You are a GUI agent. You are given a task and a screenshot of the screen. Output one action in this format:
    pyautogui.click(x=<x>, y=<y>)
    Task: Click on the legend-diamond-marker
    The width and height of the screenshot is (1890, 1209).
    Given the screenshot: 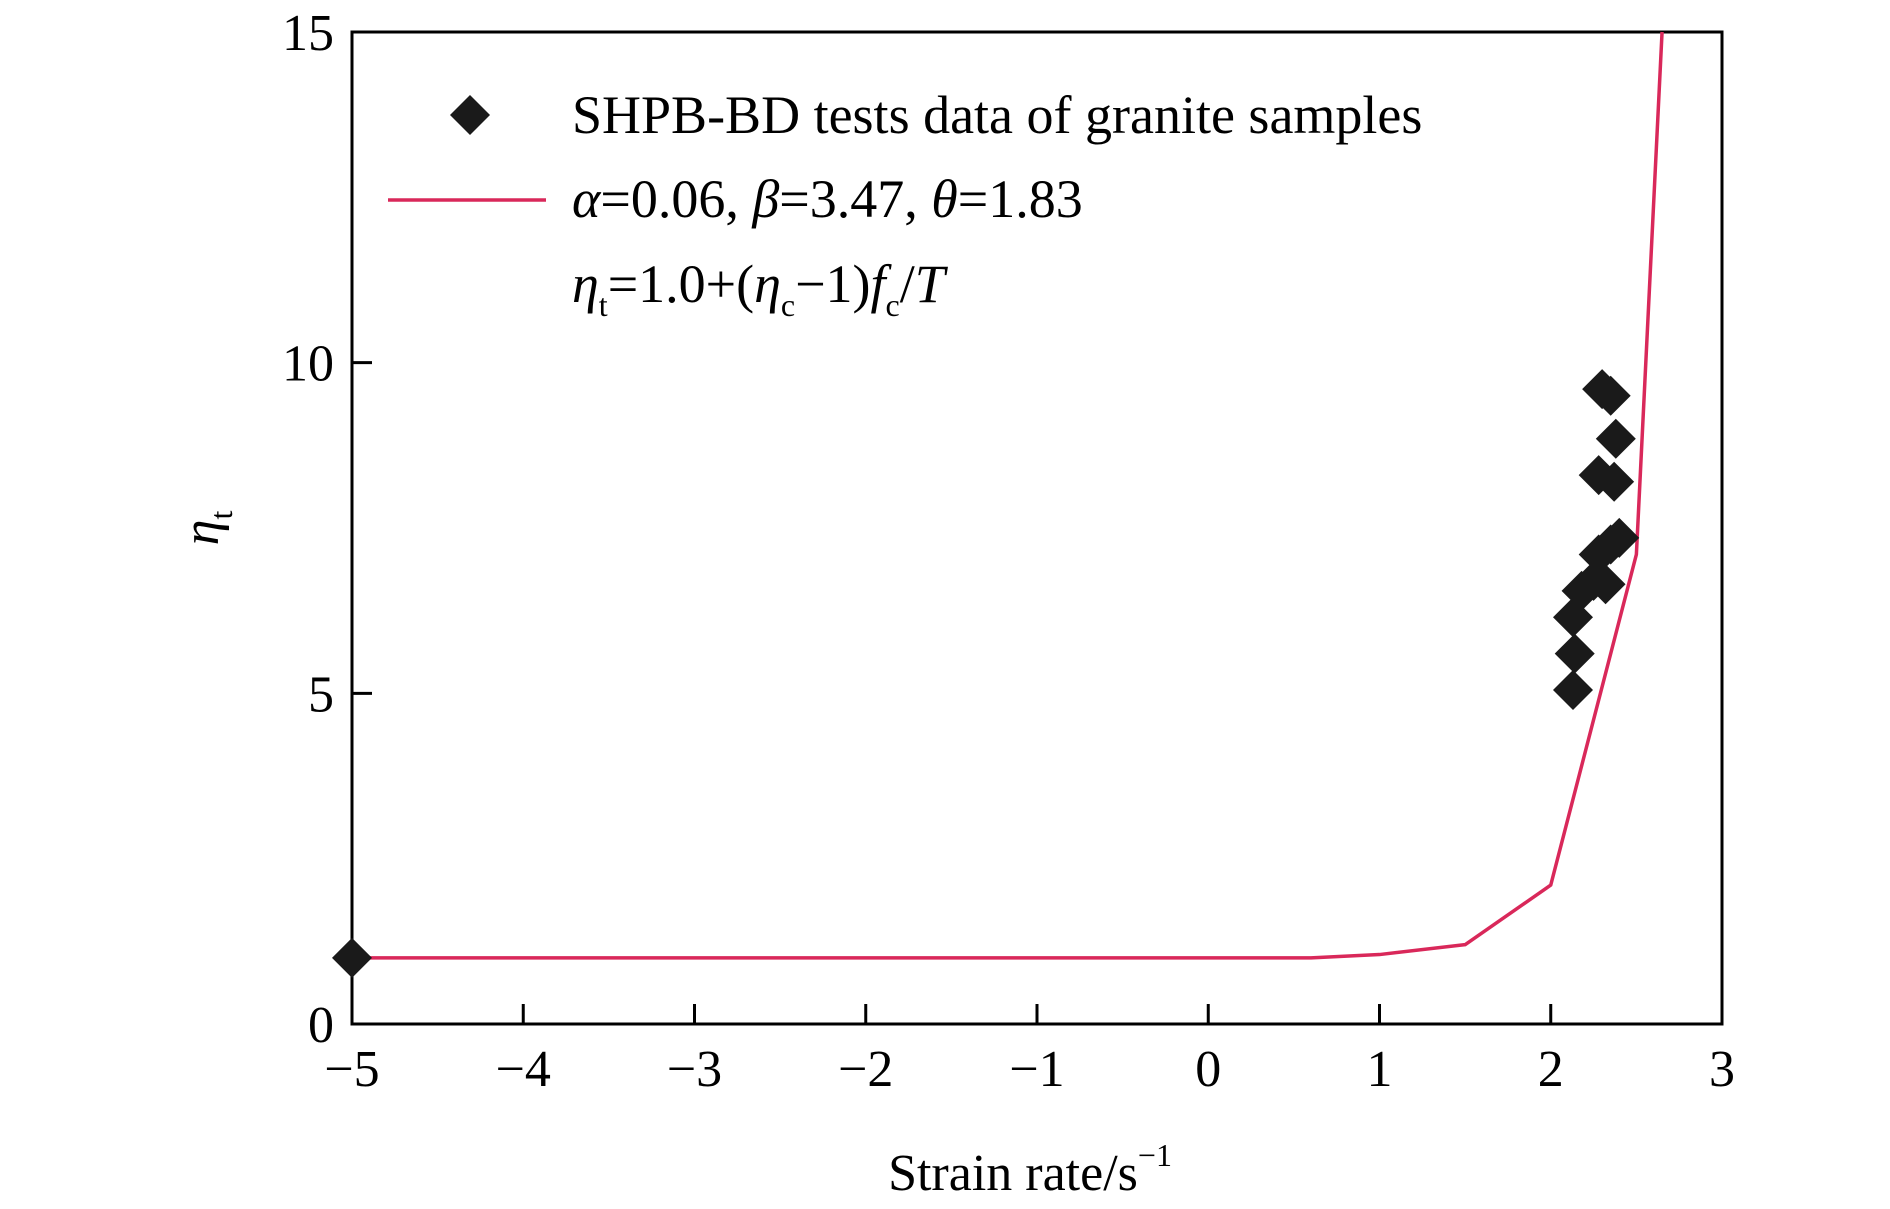 What is the action you would take?
    pyautogui.click(x=470, y=115)
    